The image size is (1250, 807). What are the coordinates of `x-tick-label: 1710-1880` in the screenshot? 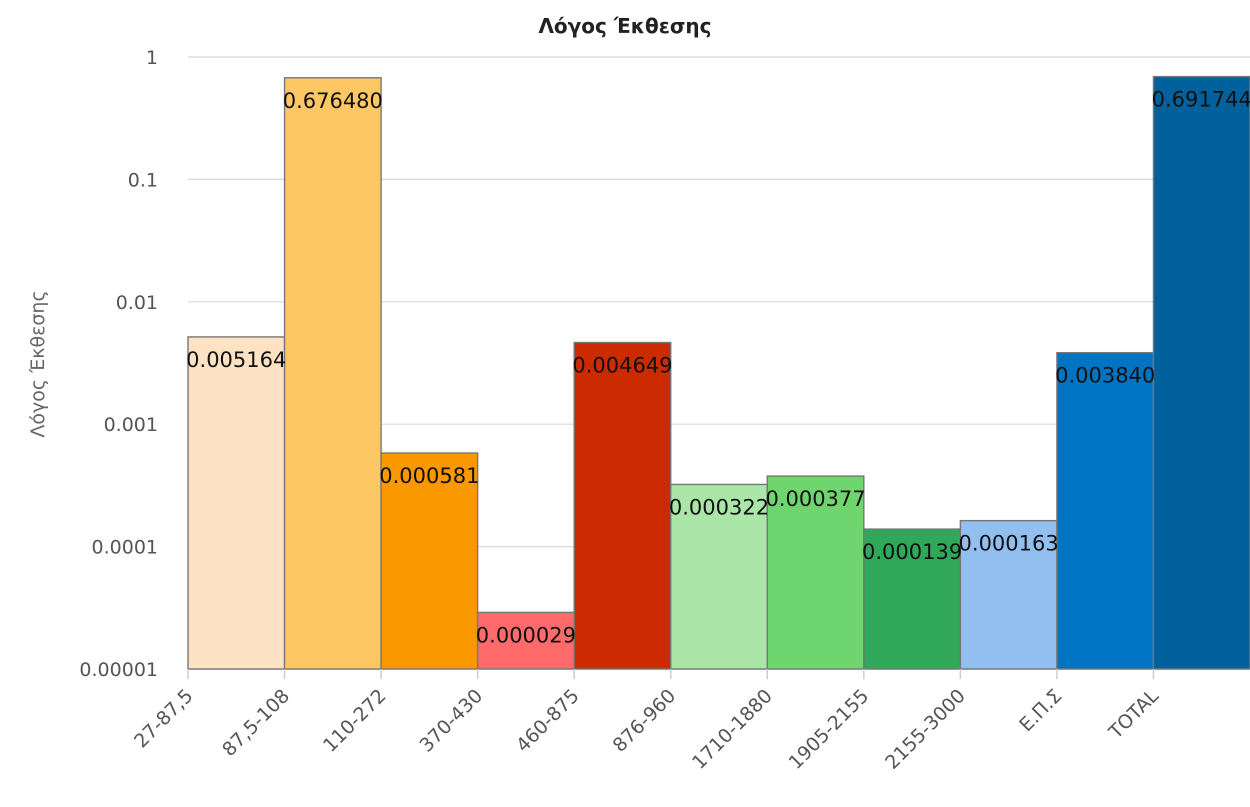 It's located at (732, 729).